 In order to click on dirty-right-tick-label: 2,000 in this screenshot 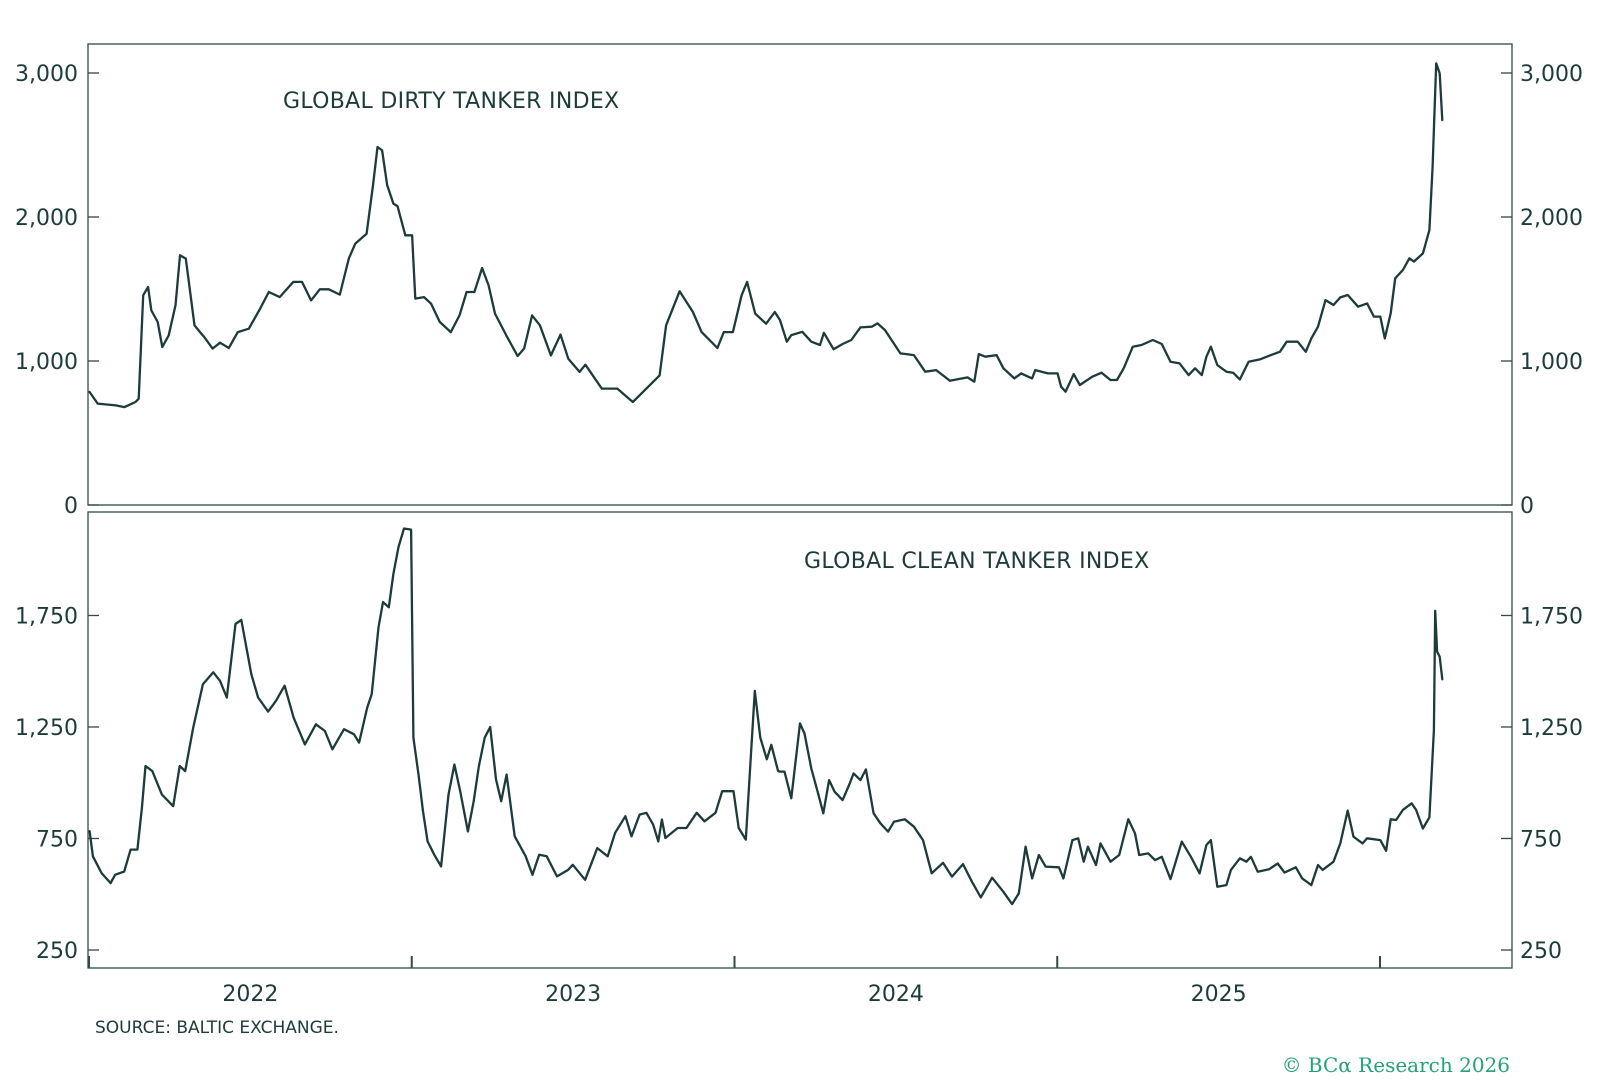, I will do `click(1551, 218)`.